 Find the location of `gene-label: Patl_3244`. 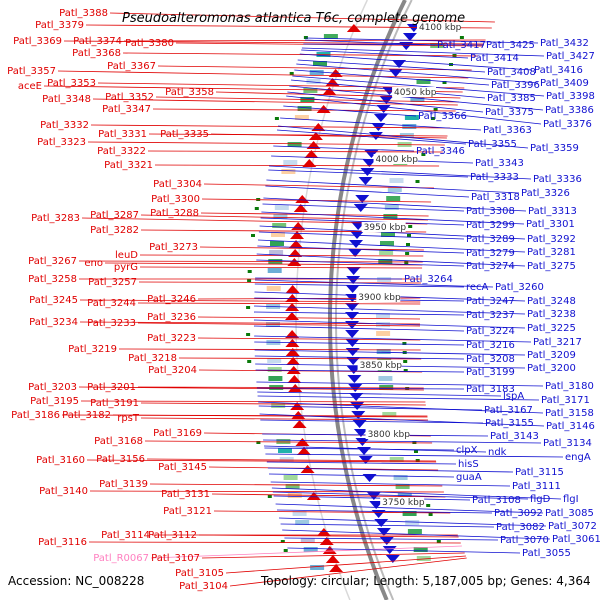

gene-label: Patl_3244 is located at coordinates (111, 303).